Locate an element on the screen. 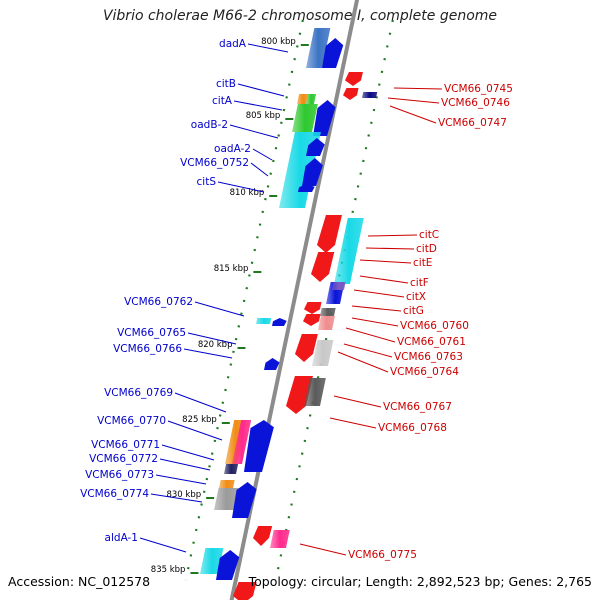 This screenshot has height=600, width=600. gene-label-right: citF is located at coordinates (419, 283).